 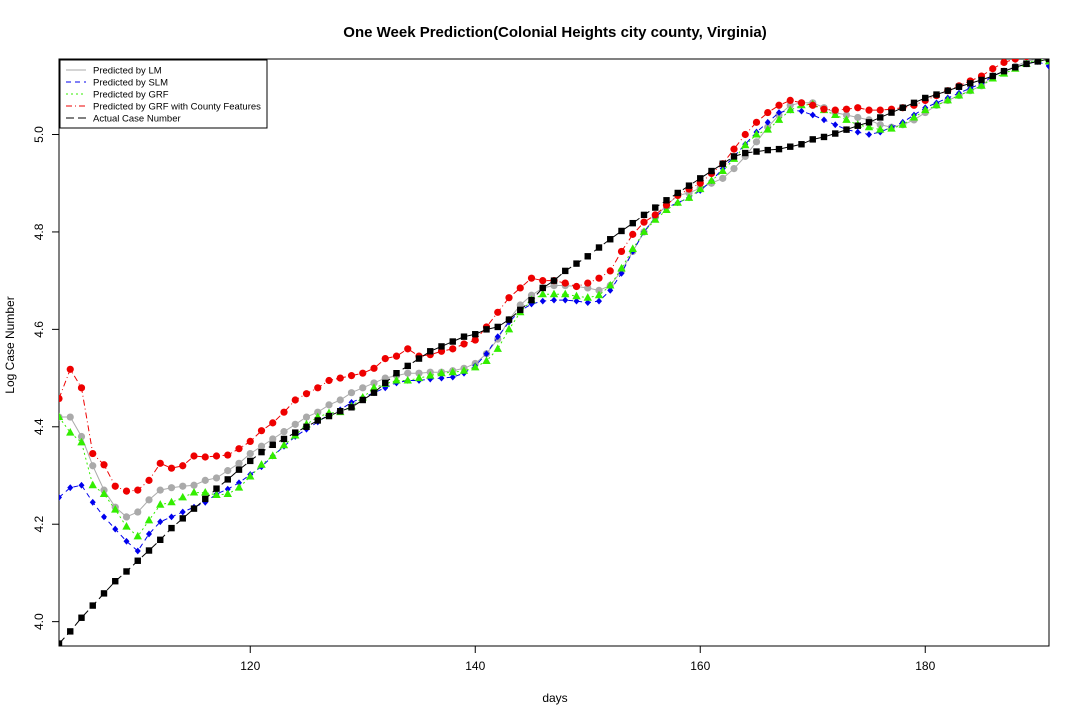 I want to click on y-tick-label: 4.2, so click(x=39, y=524).